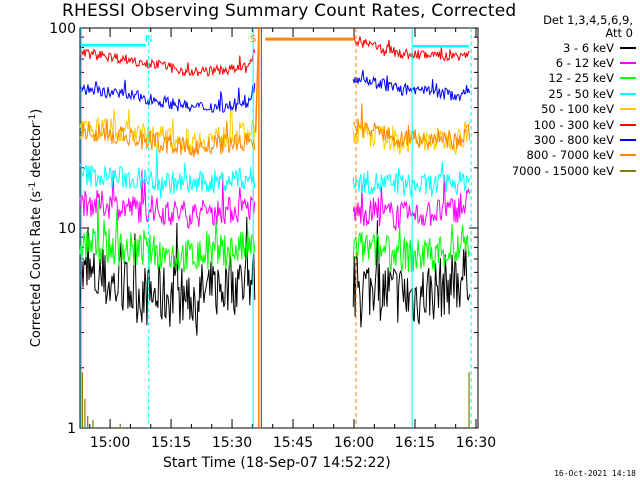  What do you see at coordinates (588, 47) in the screenshot?
I see `legend-label: 3 - 6 keV` at bounding box center [588, 47].